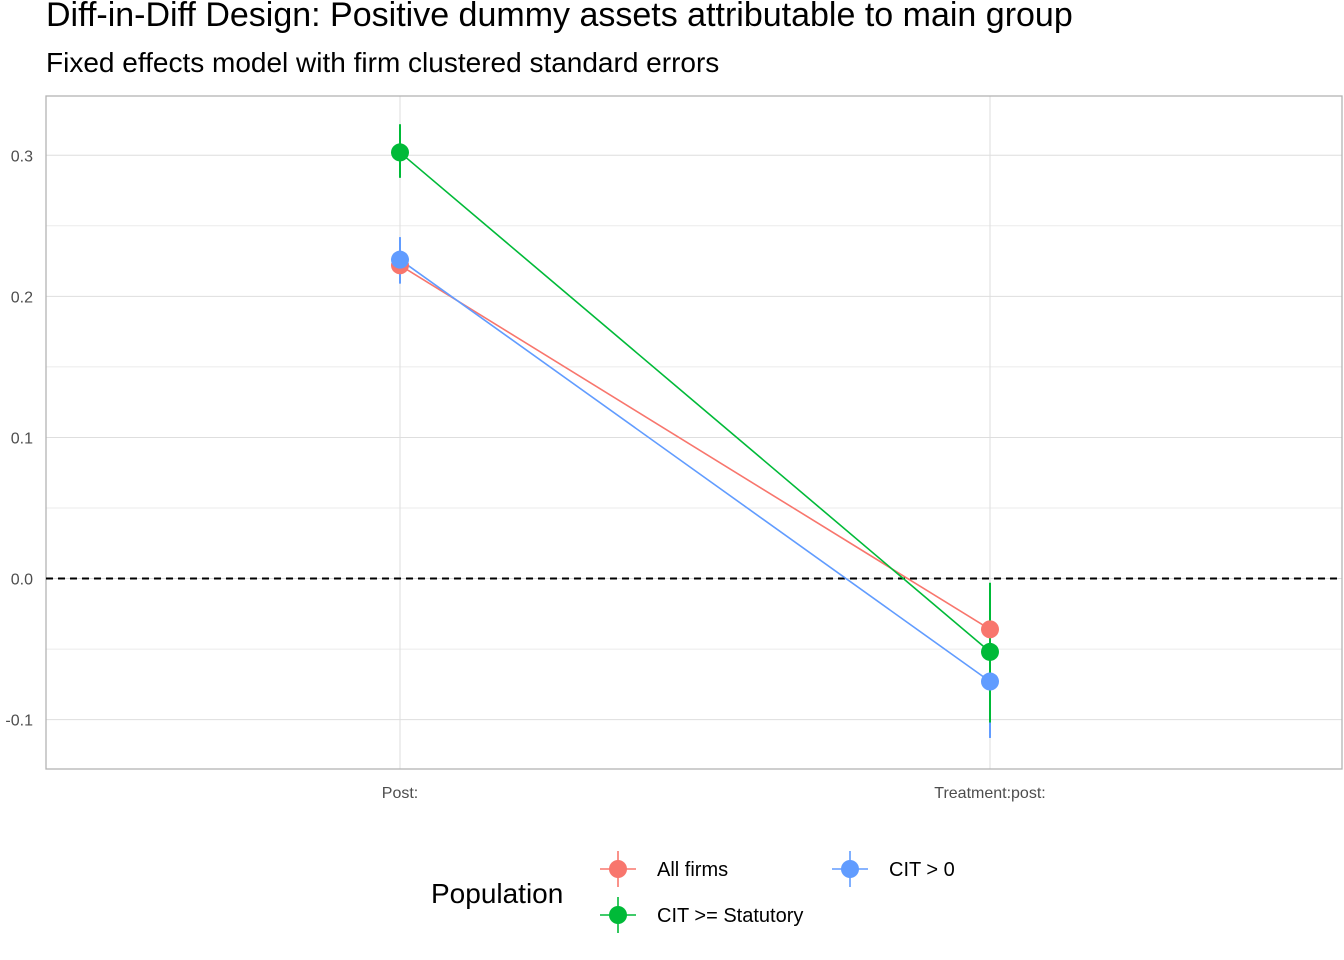 This screenshot has width=1344, height=960. I want to click on y-tick-label: 0.3, so click(22, 156).